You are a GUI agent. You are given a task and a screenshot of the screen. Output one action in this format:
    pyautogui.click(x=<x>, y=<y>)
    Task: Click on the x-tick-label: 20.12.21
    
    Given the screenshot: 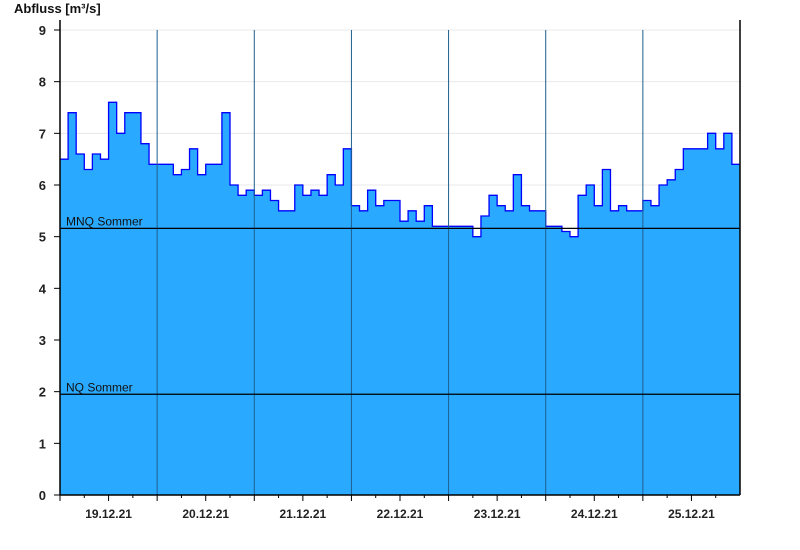 What is the action you would take?
    pyautogui.click(x=205, y=514)
    